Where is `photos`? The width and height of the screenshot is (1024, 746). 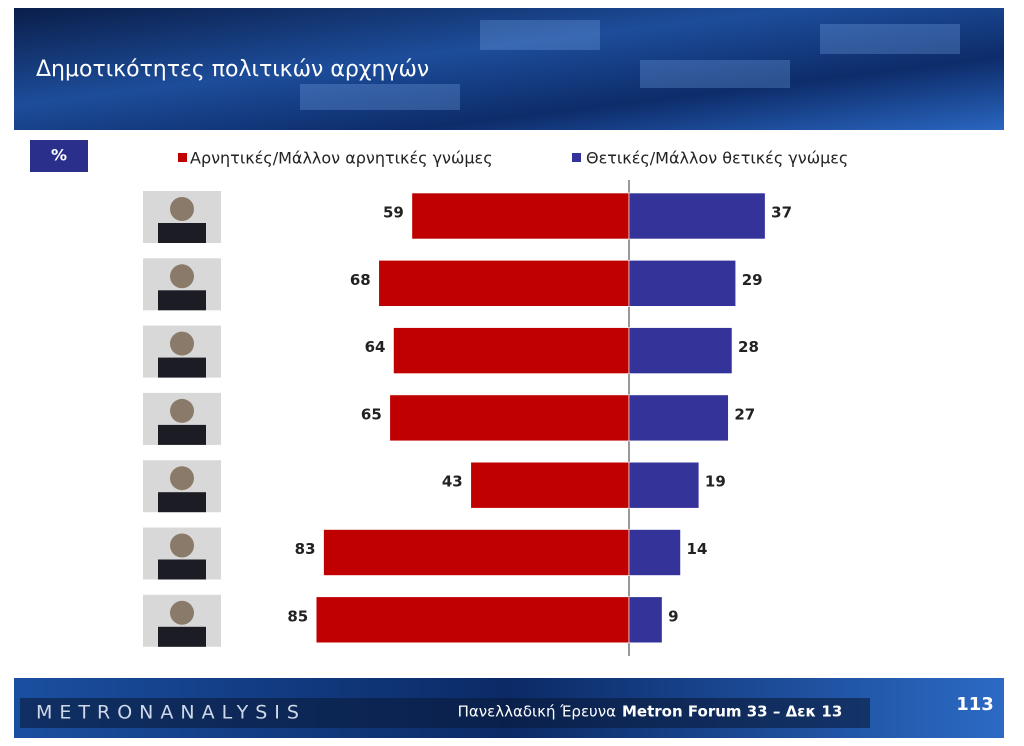
photos is located at coordinates (182, 419).